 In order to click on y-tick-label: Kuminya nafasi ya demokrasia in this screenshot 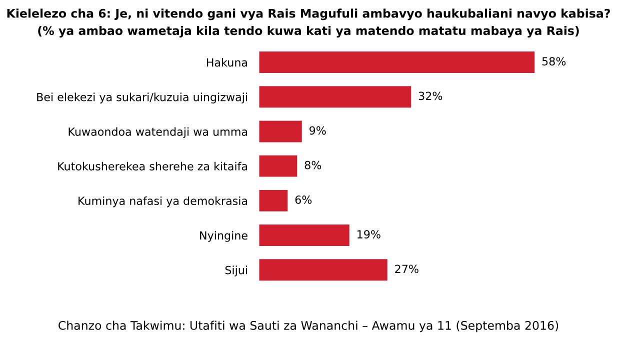, I will do `click(163, 202)`.